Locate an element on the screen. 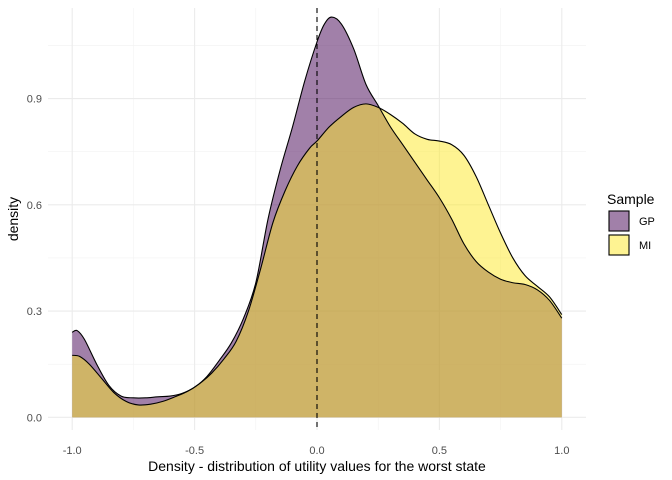 This screenshot has width=672, height=480. y-tick-label: 0.3 is located at coordinates (34, 312).